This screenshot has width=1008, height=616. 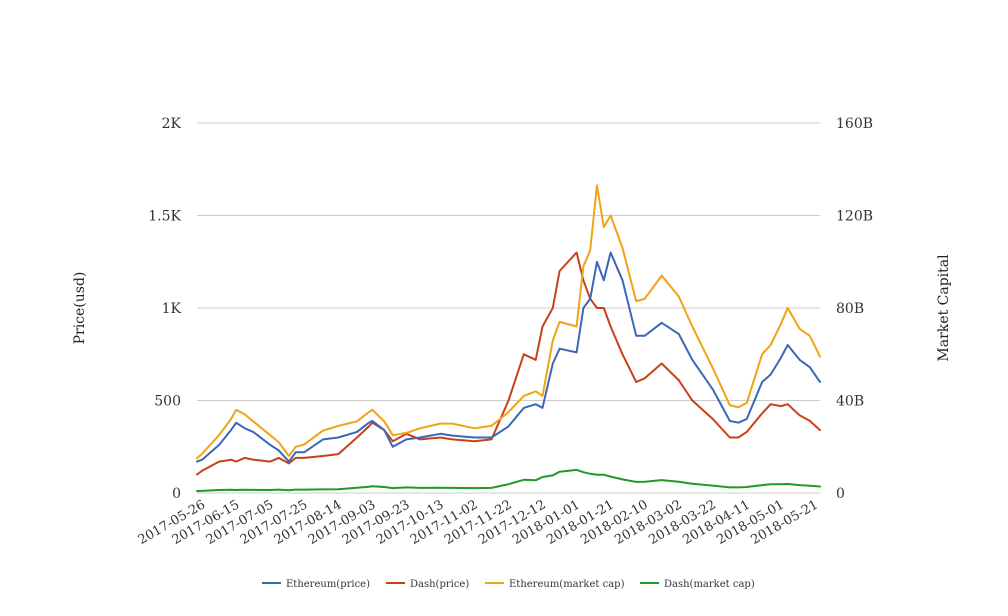 I want to click on legend-label: Ethereum(price), so click(x=328, y=584).